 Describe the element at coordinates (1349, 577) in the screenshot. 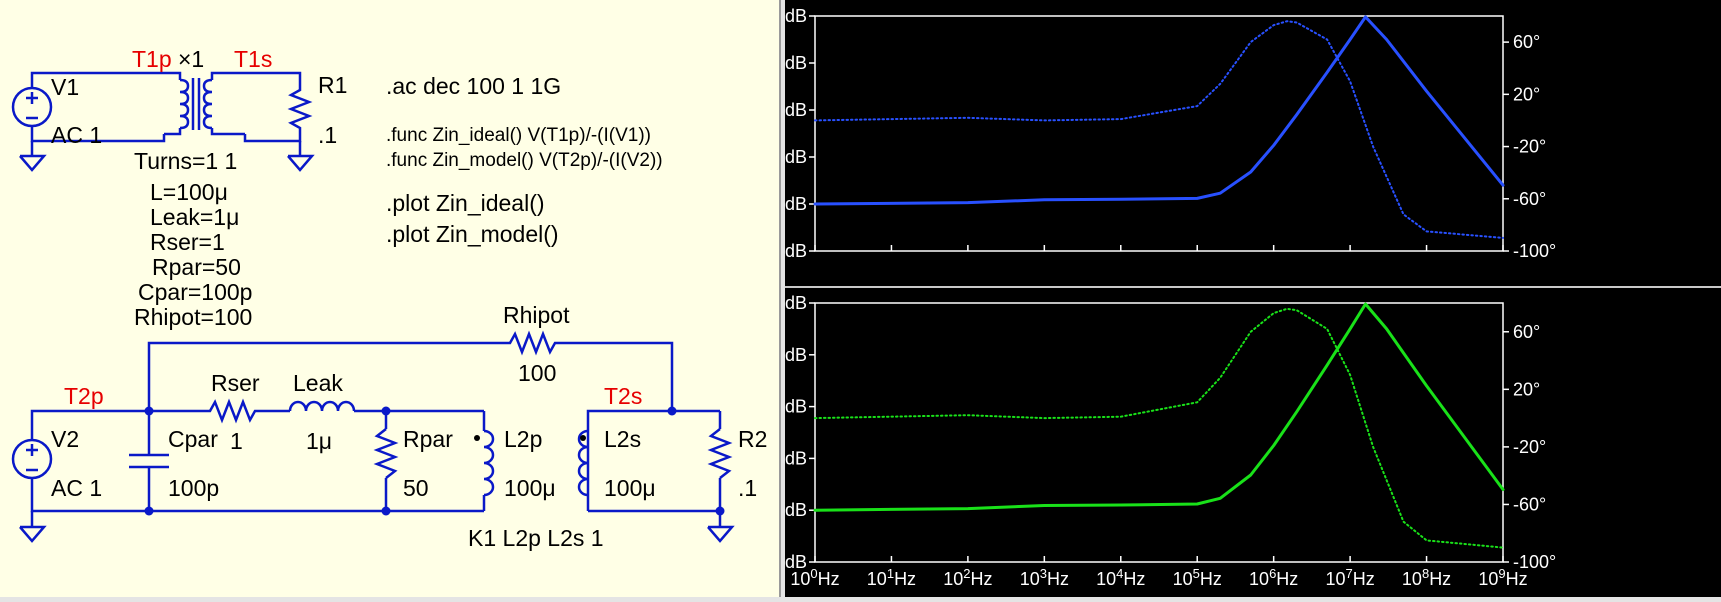

I see `x-tick-label: 107Hz` at that location.